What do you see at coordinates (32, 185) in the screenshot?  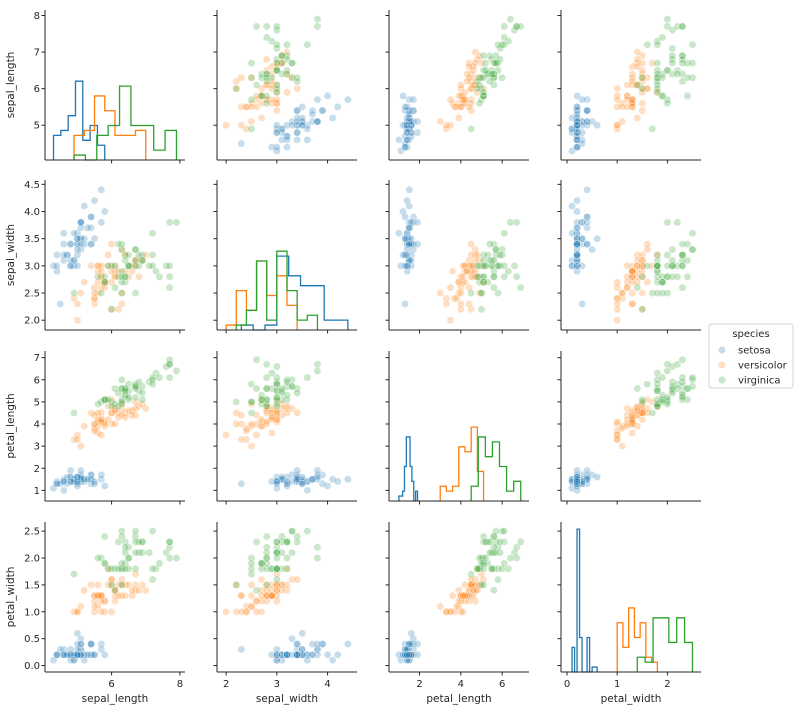 I see `y-tick-label: 4.5` at bounding box center [32, 185].